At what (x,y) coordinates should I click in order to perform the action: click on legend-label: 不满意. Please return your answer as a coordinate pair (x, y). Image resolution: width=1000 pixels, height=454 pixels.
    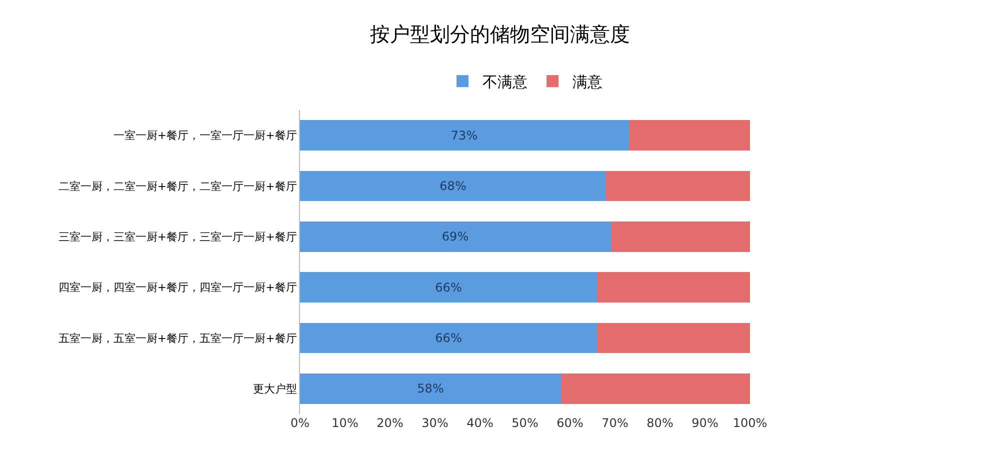
    Looking at the image, I should click on (505, 81).